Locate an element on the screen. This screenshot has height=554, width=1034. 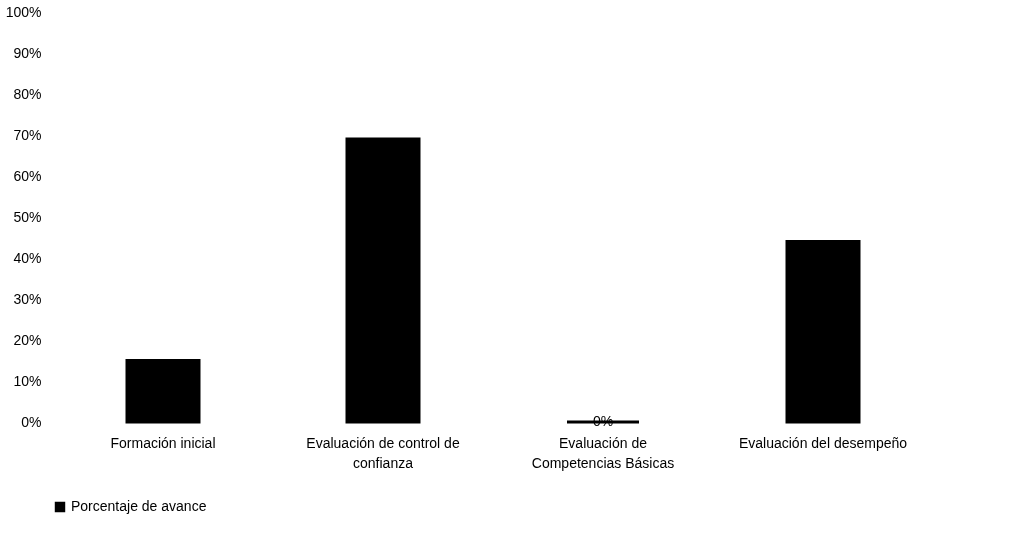
y-tick-label: 100% is located at coordinates (23, 11).